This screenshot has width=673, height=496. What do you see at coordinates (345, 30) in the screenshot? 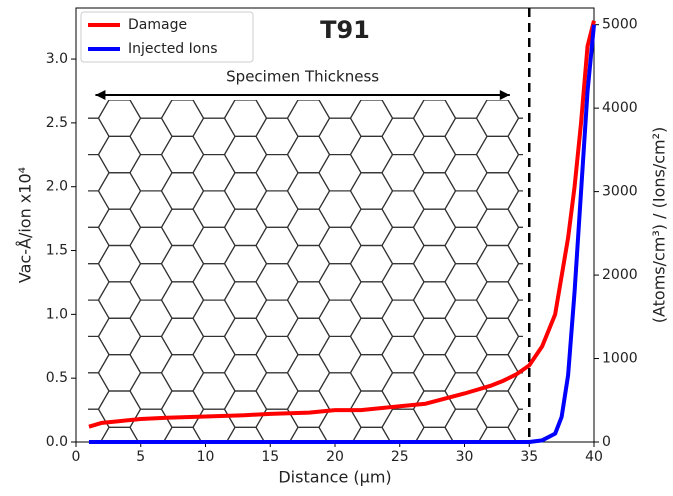
I see `chart-title: T91` at bounding box center [345, 30].